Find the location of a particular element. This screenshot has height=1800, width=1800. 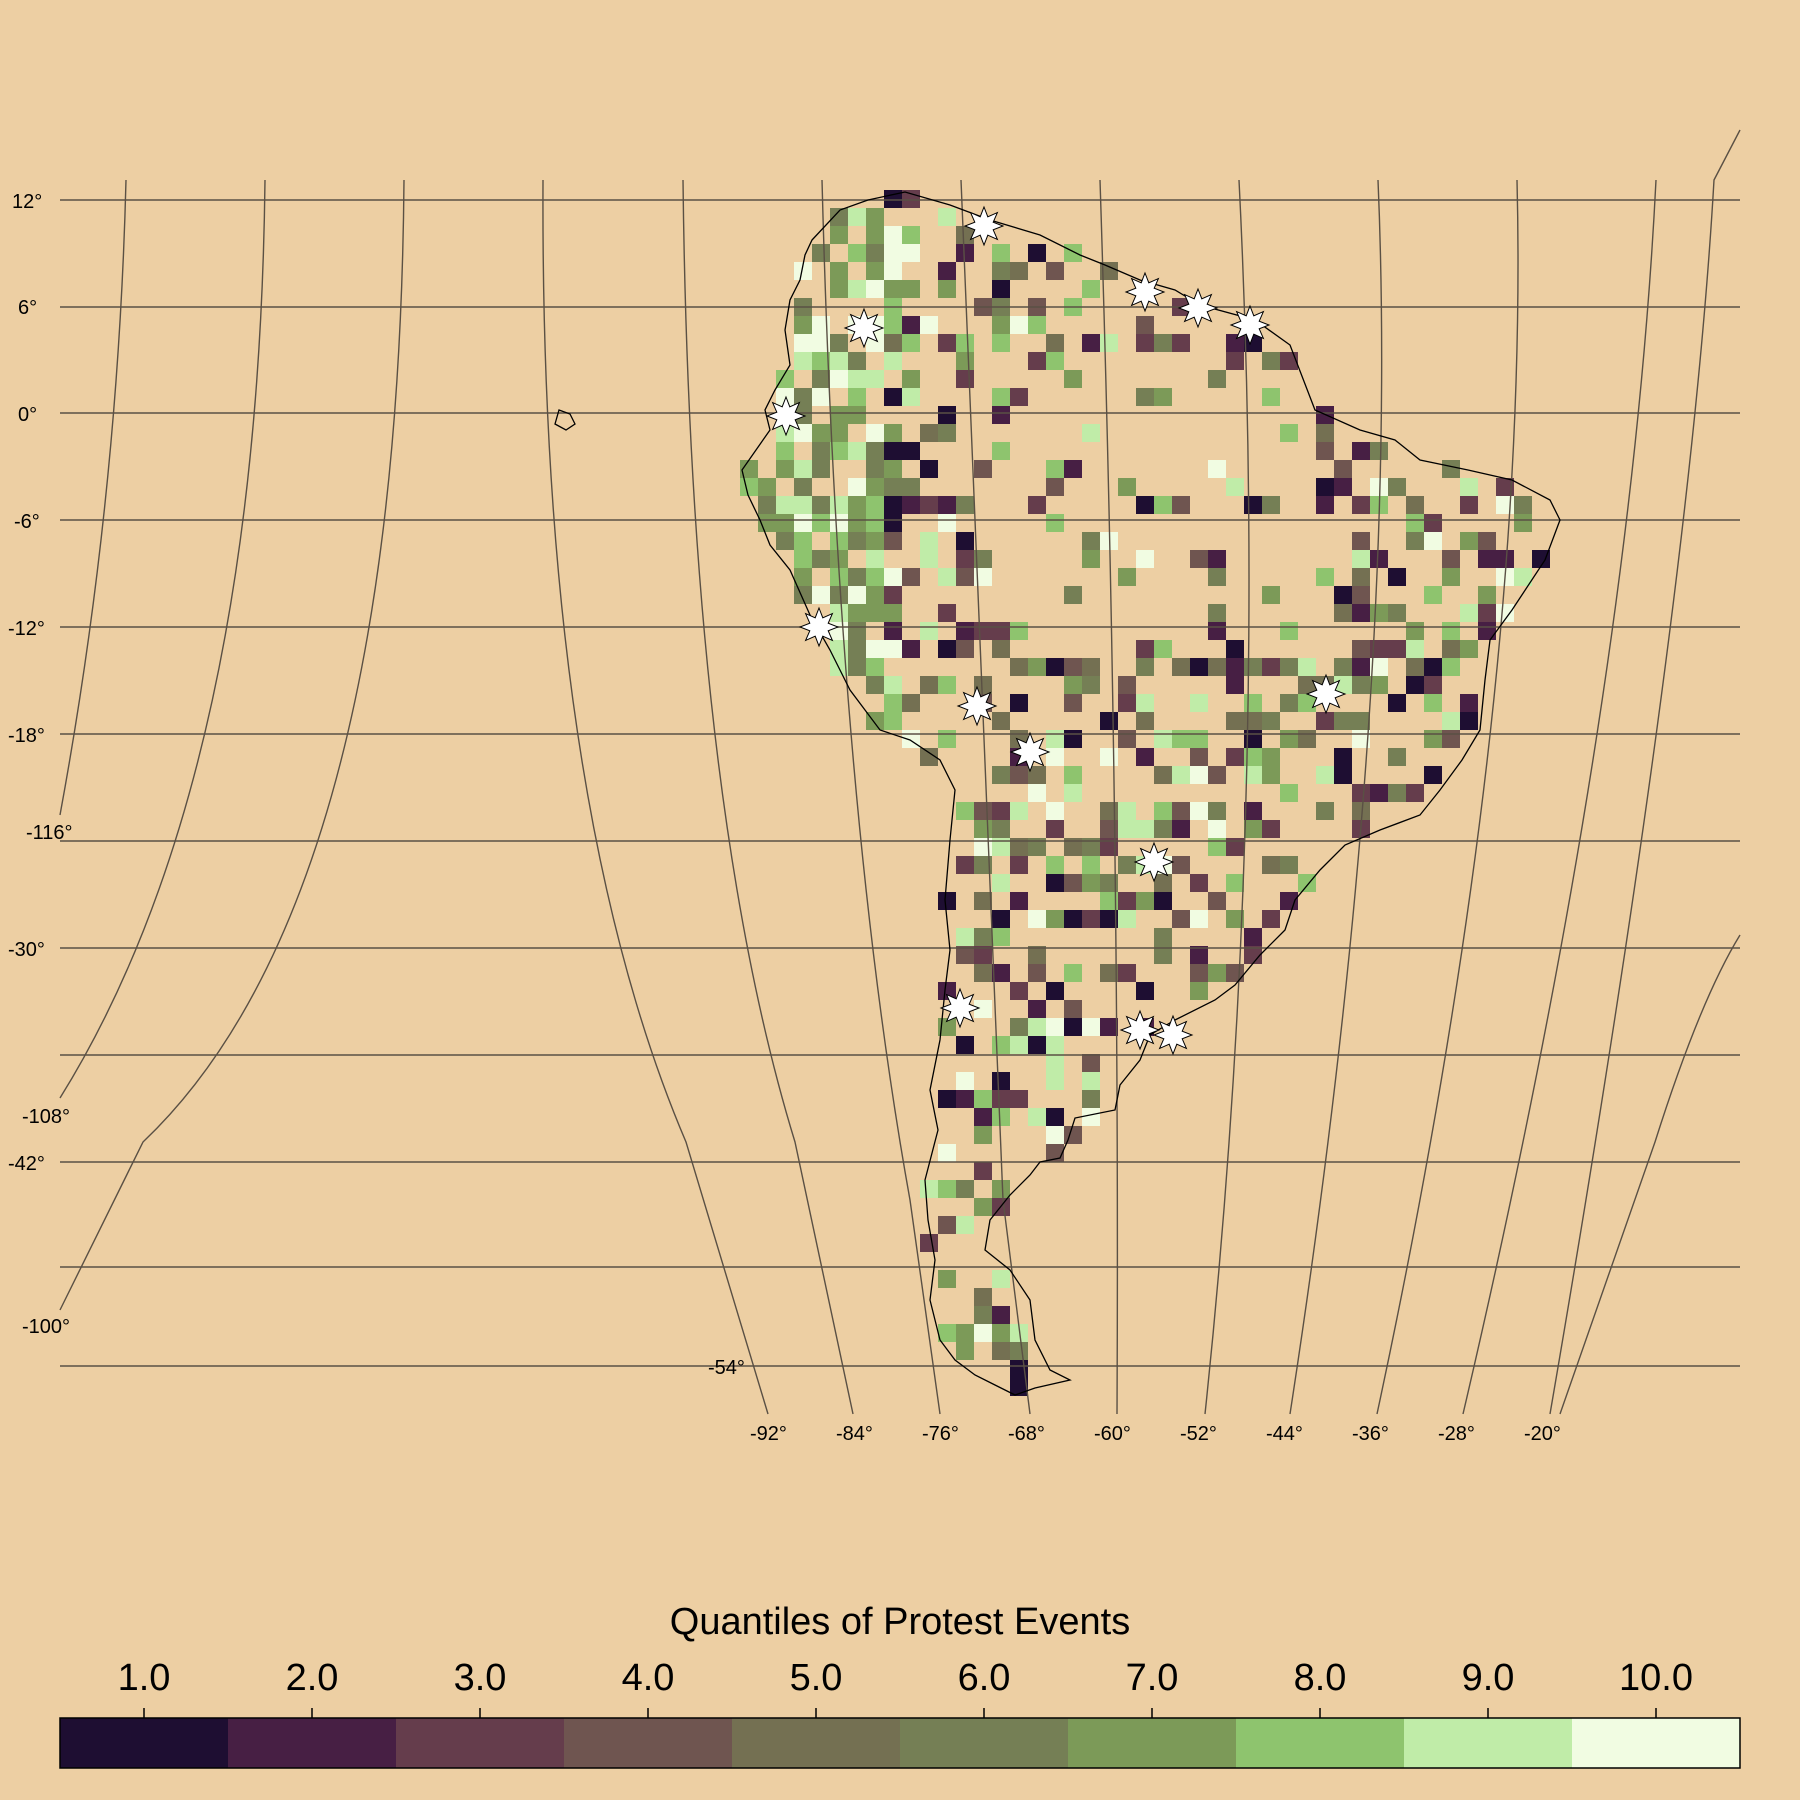

lon-label: -108° is located at coordinates (46, 1117).